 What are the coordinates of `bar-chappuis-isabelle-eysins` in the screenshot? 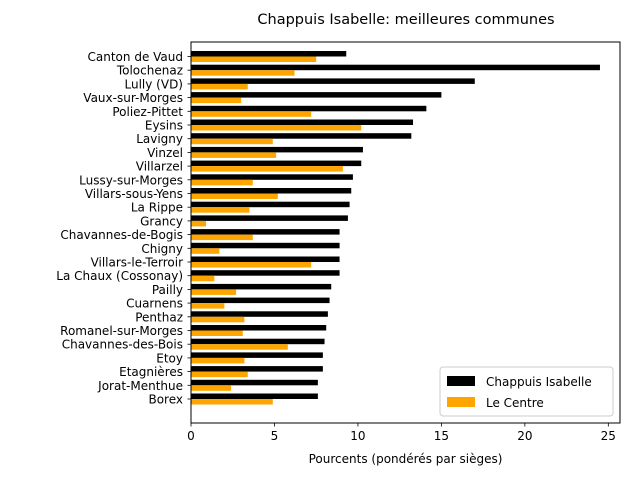 It's located at (302, 122).